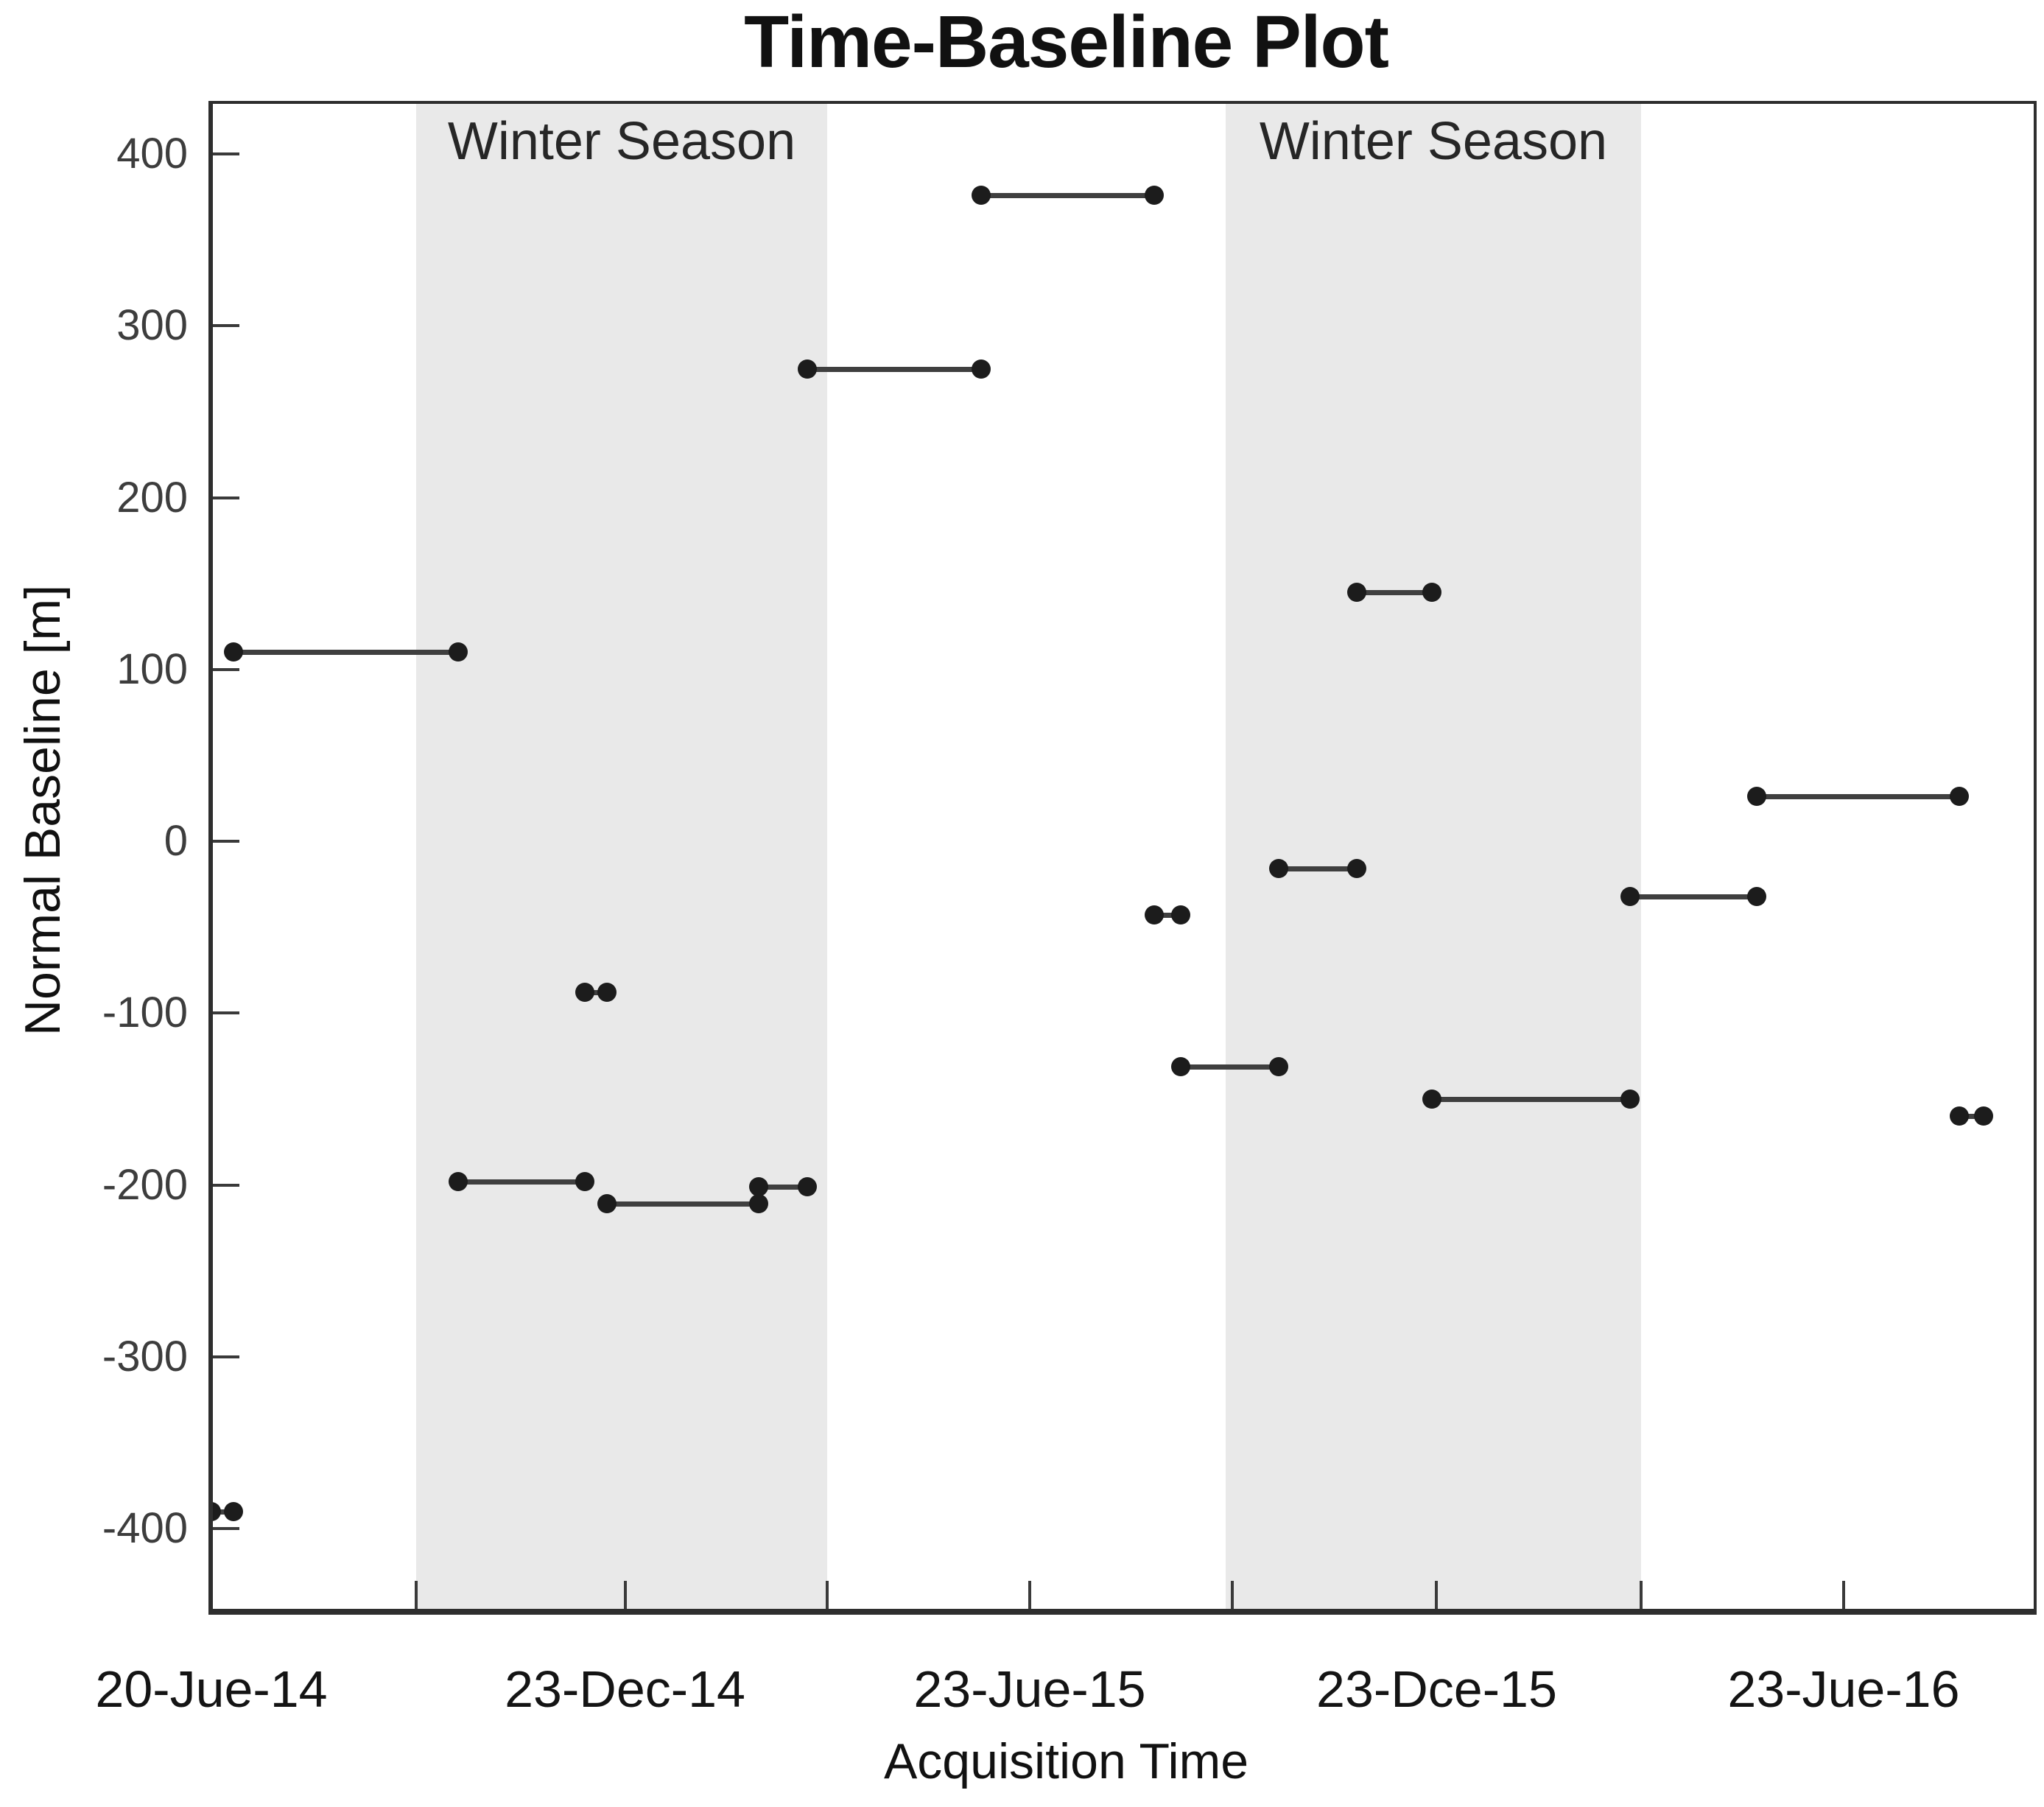  Describe the element at coordinates (152, 669) in the screenshot. I see `y-tick-label: 100` at that location.